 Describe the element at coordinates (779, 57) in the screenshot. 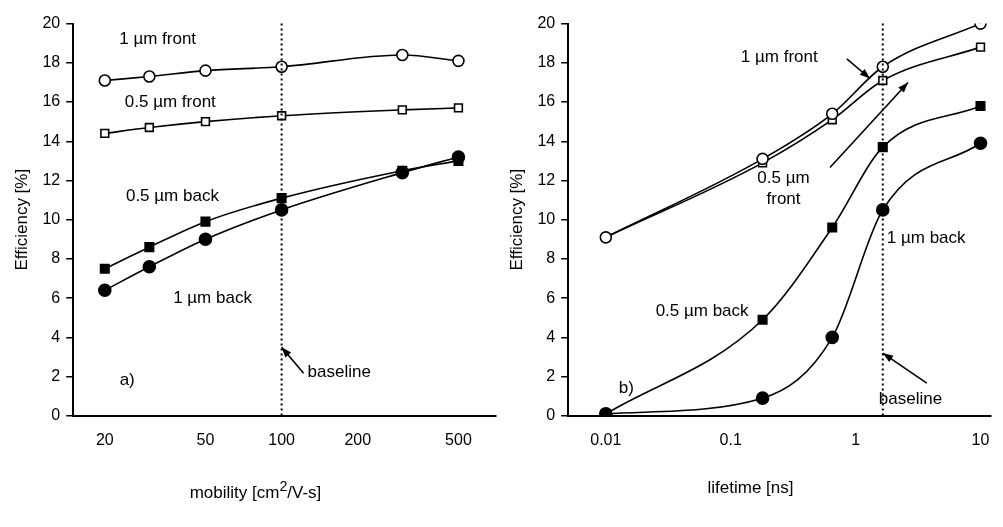

I see `legend-label: 1 µm front` at that location.